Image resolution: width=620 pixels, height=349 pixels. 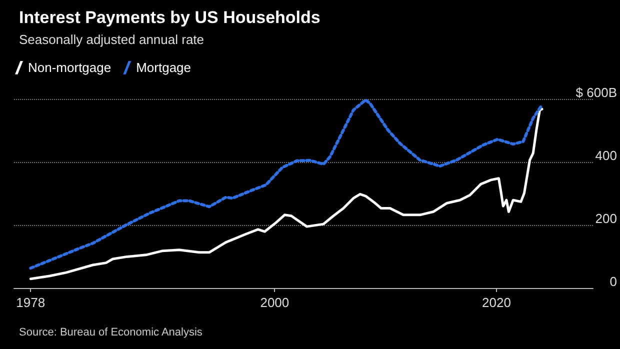 What do you see at coordinates (275, 302) in the screenshot?
I see `x-tick-label: 2000` at bounding box center [275, 302].